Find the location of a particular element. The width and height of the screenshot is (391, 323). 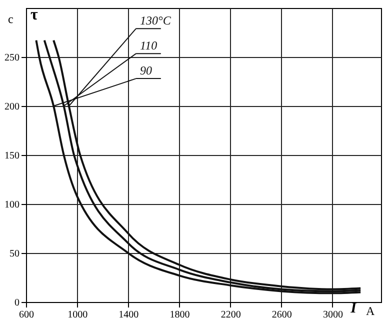

x-tick-label: 1800 is located at coordinates (180, 315).